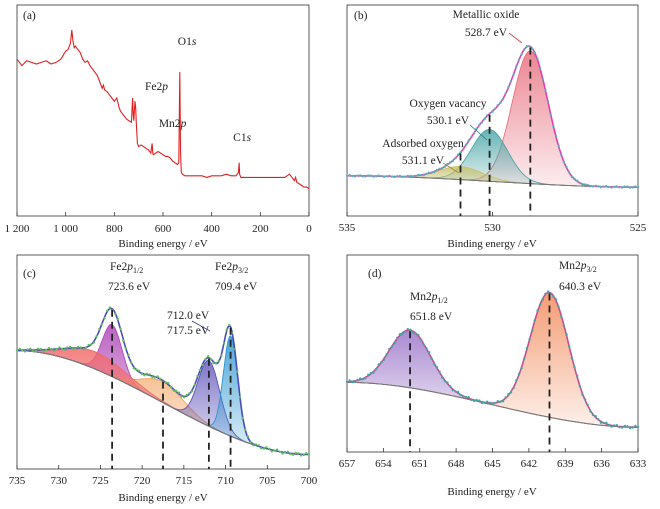 This screenshot has width=660, height=509. I want to click on background-line, so click(163, 403).